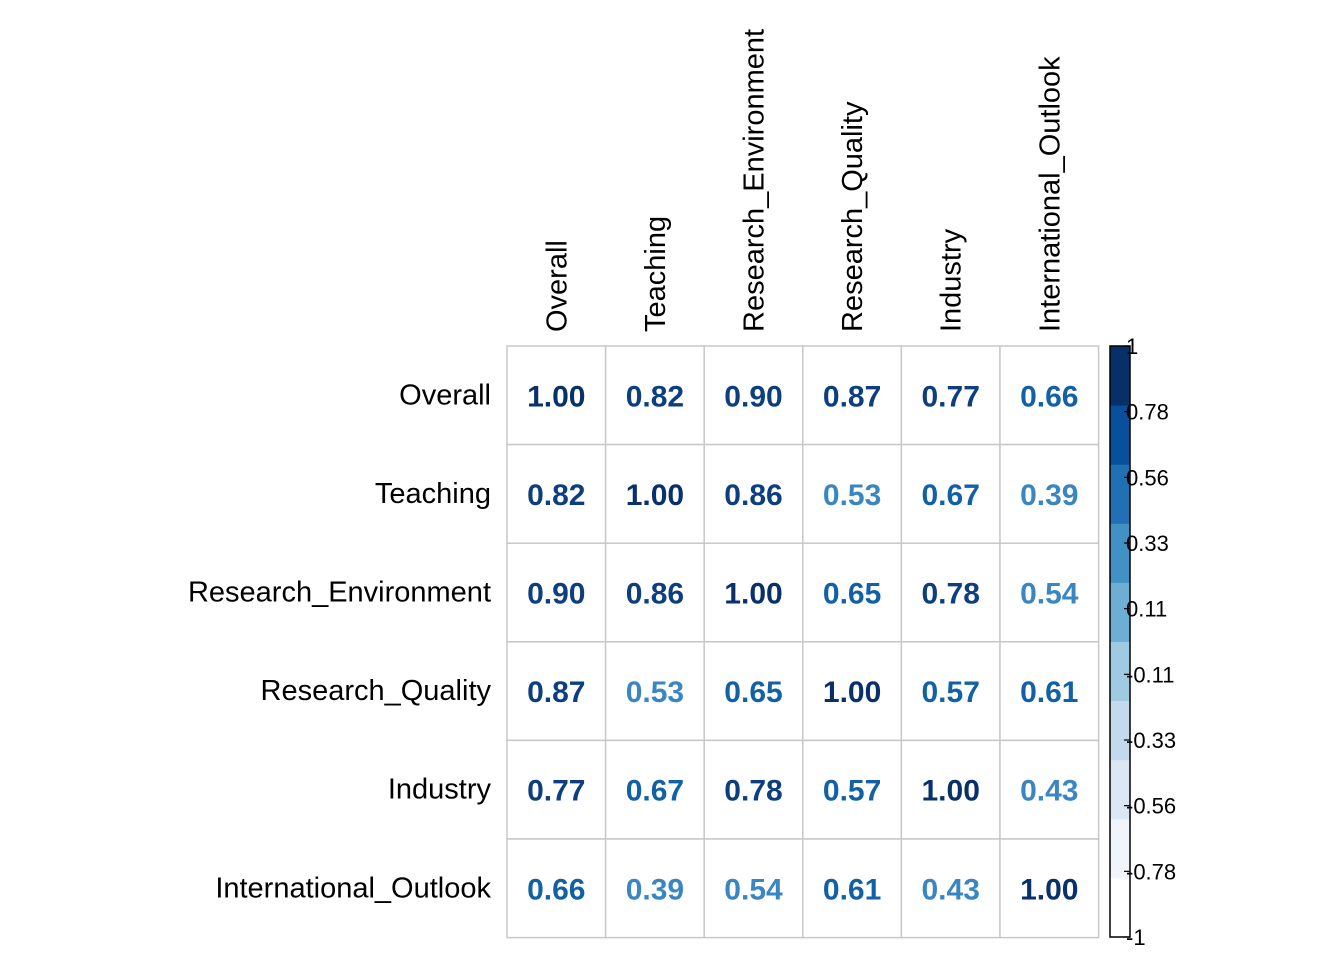 The height and width of the screenshot is (960, 1344). Describe the element at coordinates (440, 790) in the screenshot. I see `row-label: Industry` at that location.